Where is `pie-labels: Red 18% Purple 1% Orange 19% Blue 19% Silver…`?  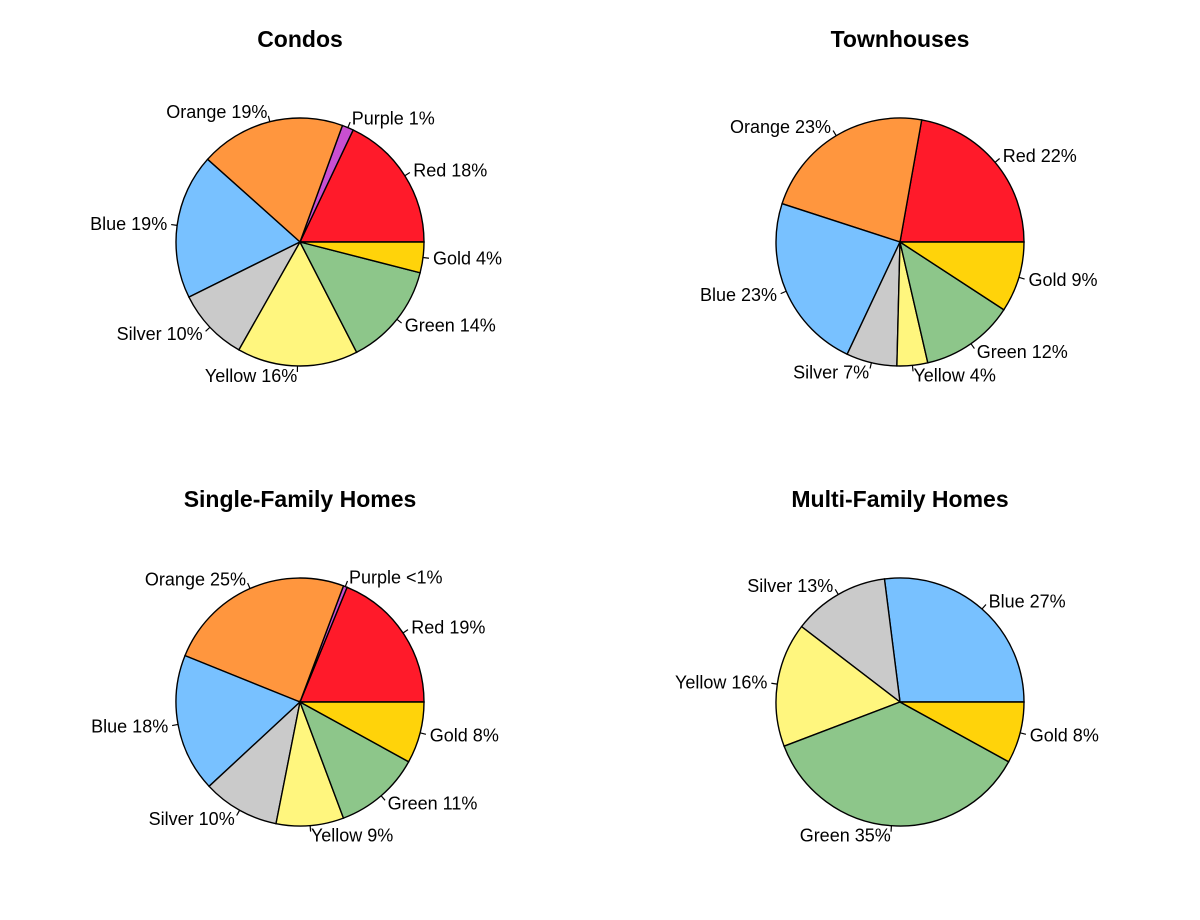
pie-labels: Red 18% Purple 1% Orange 19% Blue 19% Silver… is located at coordinates (296, 244).